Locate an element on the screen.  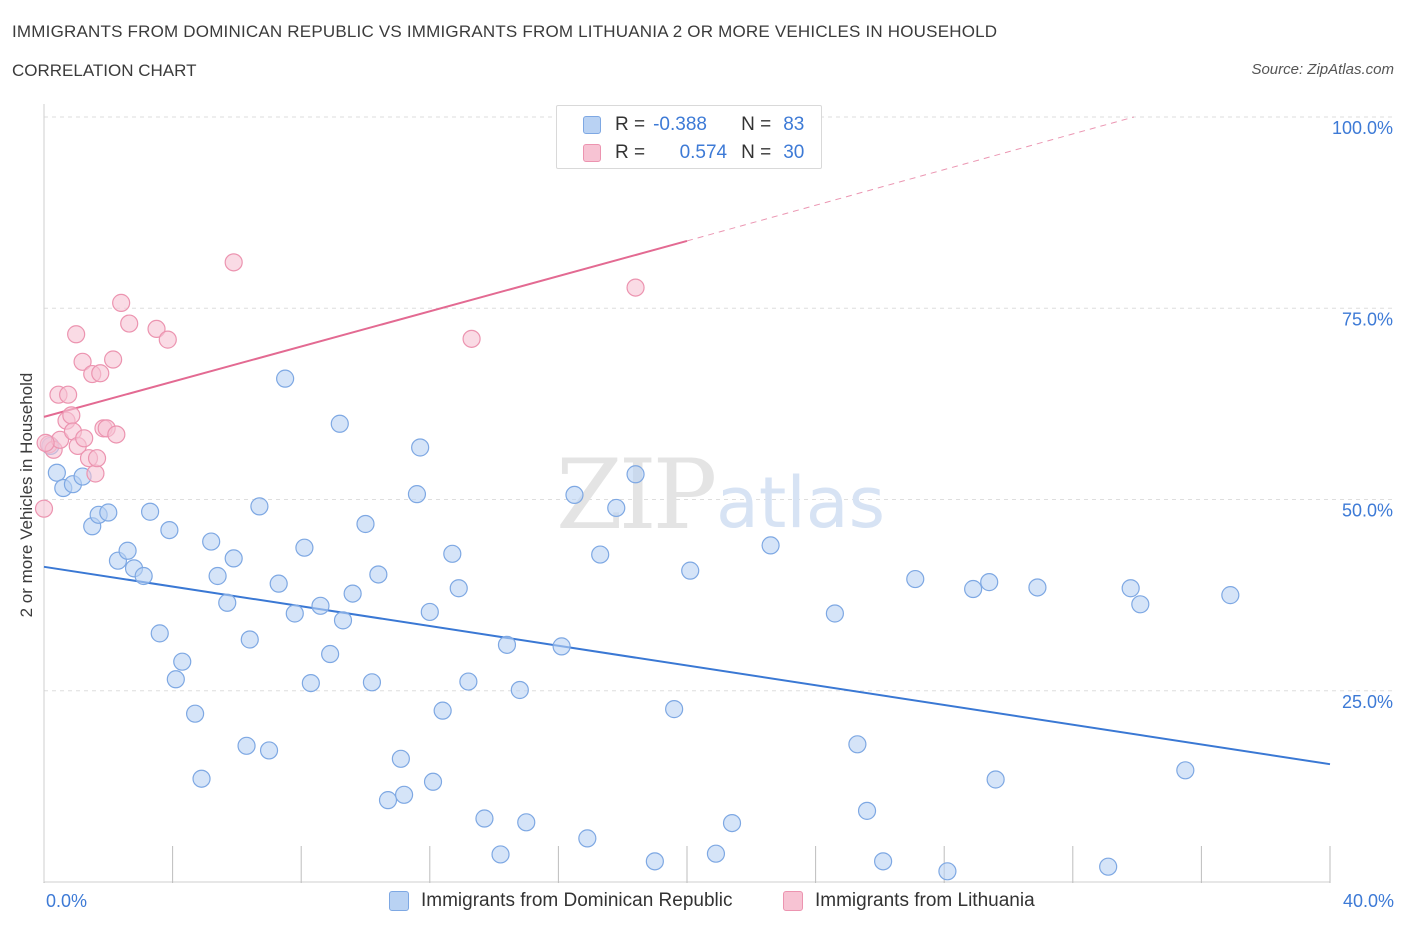
legend-row-lithuania: R = 0.574 N = 30 is located at coordinates (693, 153).